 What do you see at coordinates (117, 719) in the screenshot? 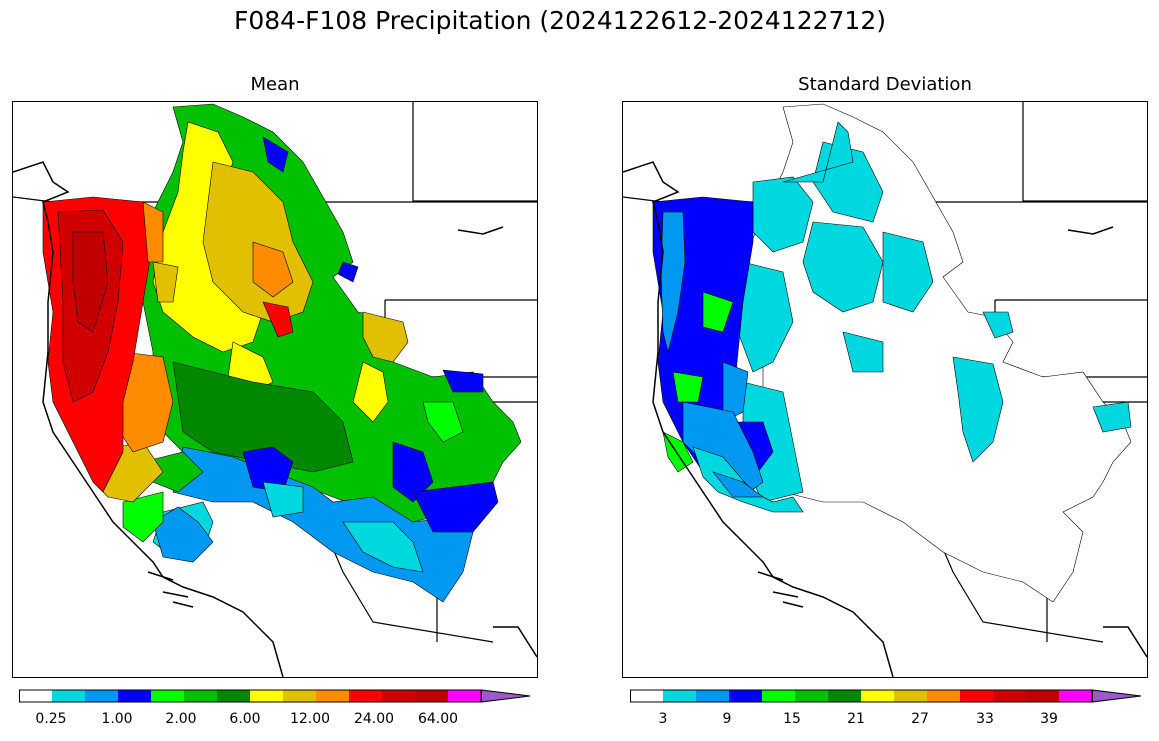
I see `mean-tick-label: 1.00` at bounding box center [117, 719].